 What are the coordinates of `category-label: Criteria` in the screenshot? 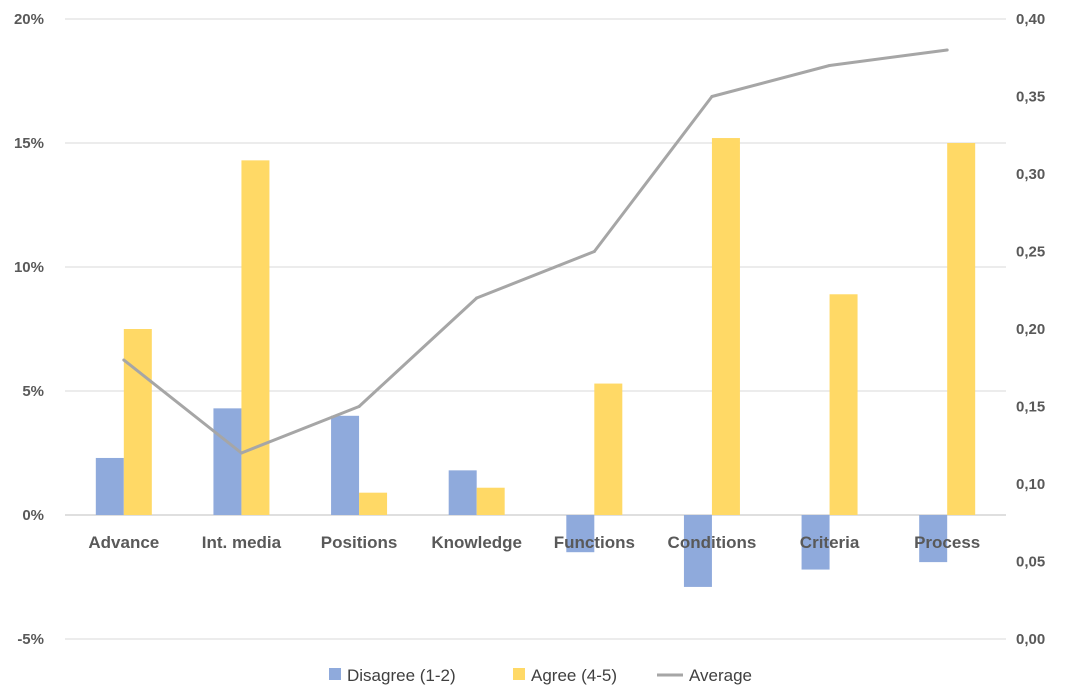 It's located at (830, 542).